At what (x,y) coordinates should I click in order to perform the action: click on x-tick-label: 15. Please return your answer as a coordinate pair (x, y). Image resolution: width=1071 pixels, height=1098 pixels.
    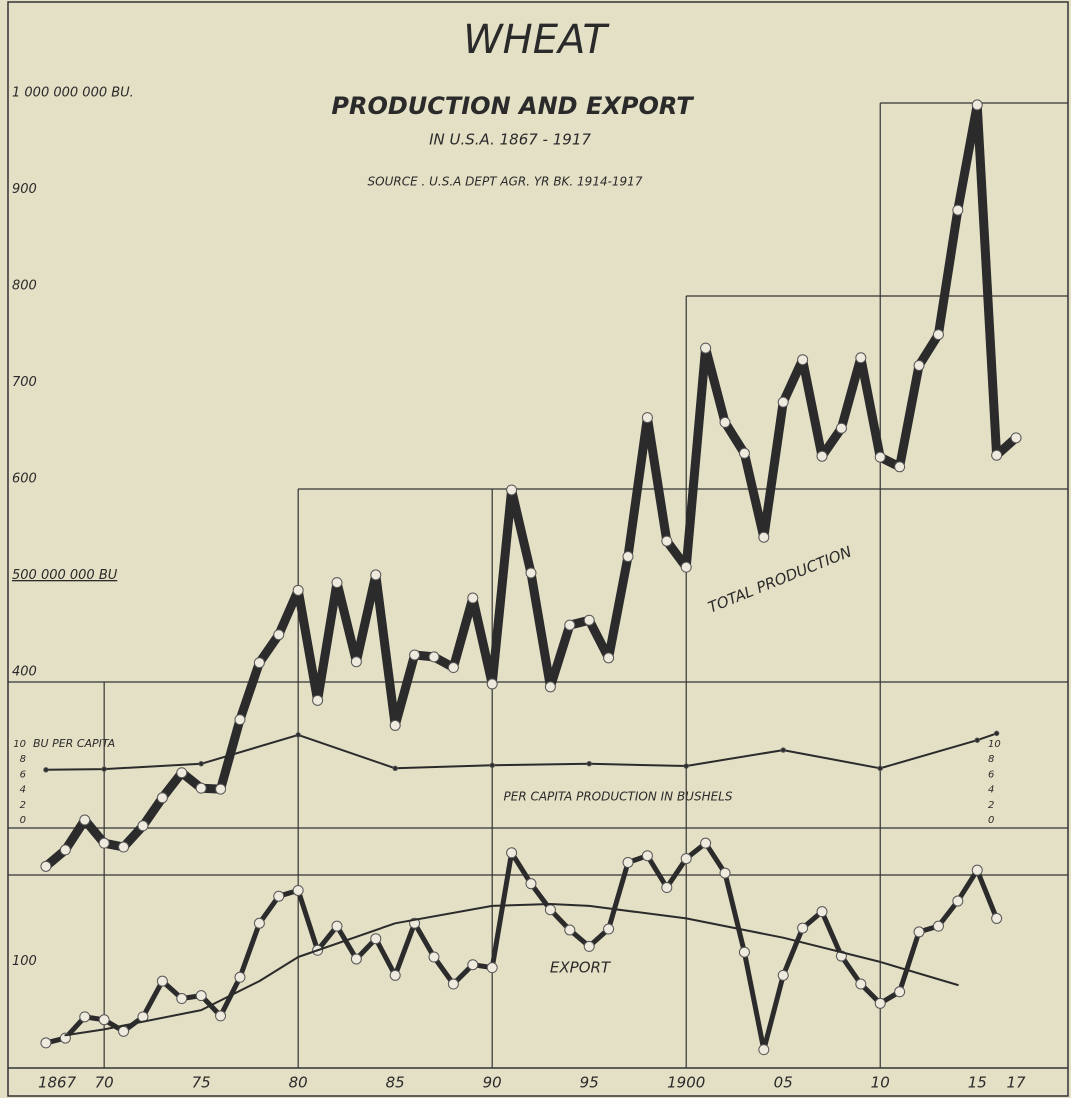
    Looking at the image, I should click on (977, 1083).